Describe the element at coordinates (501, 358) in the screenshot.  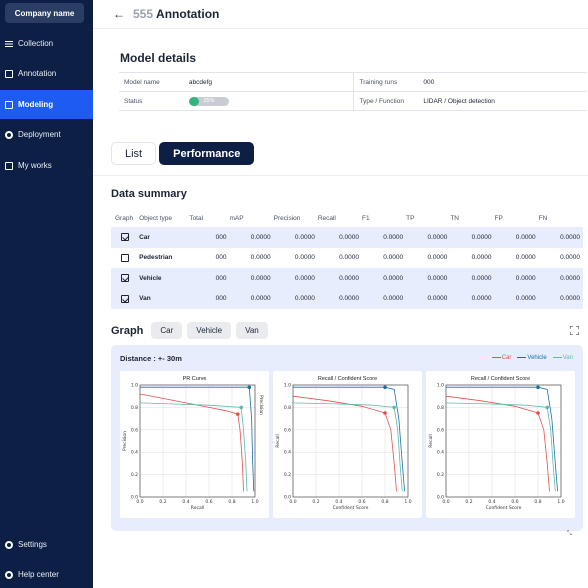
I see `legend-item-car: Car` at that location.